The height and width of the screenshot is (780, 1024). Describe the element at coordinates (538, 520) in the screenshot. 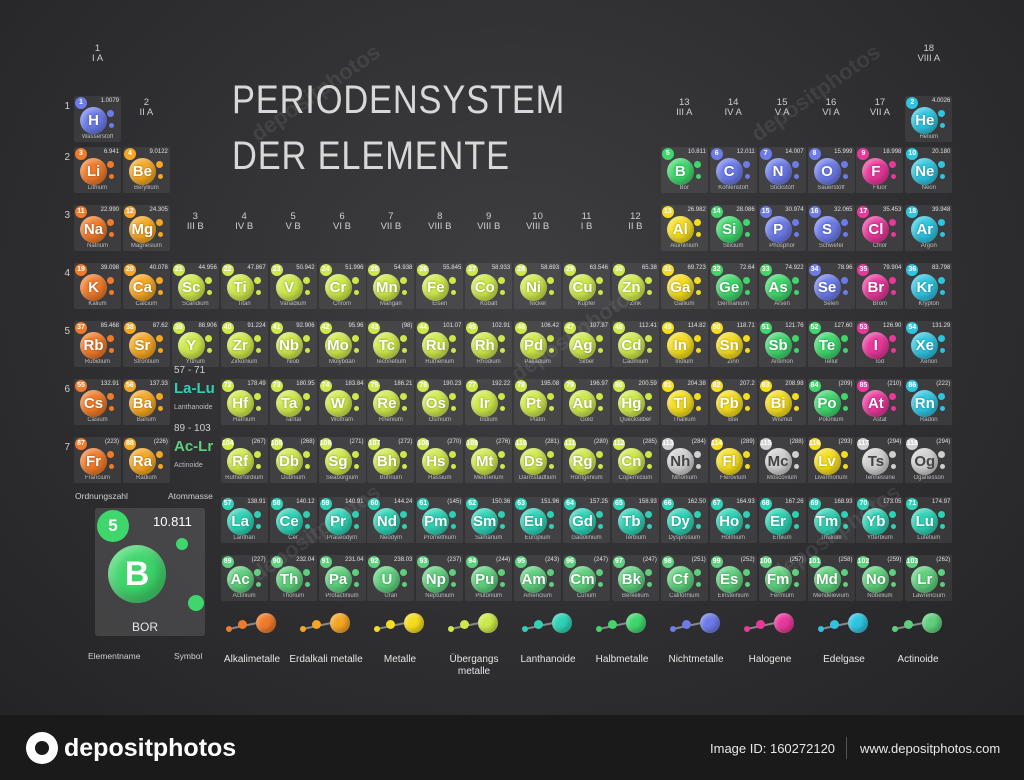

I see `element-cell-eu: 63 151.96 Eu Europium` at that location.